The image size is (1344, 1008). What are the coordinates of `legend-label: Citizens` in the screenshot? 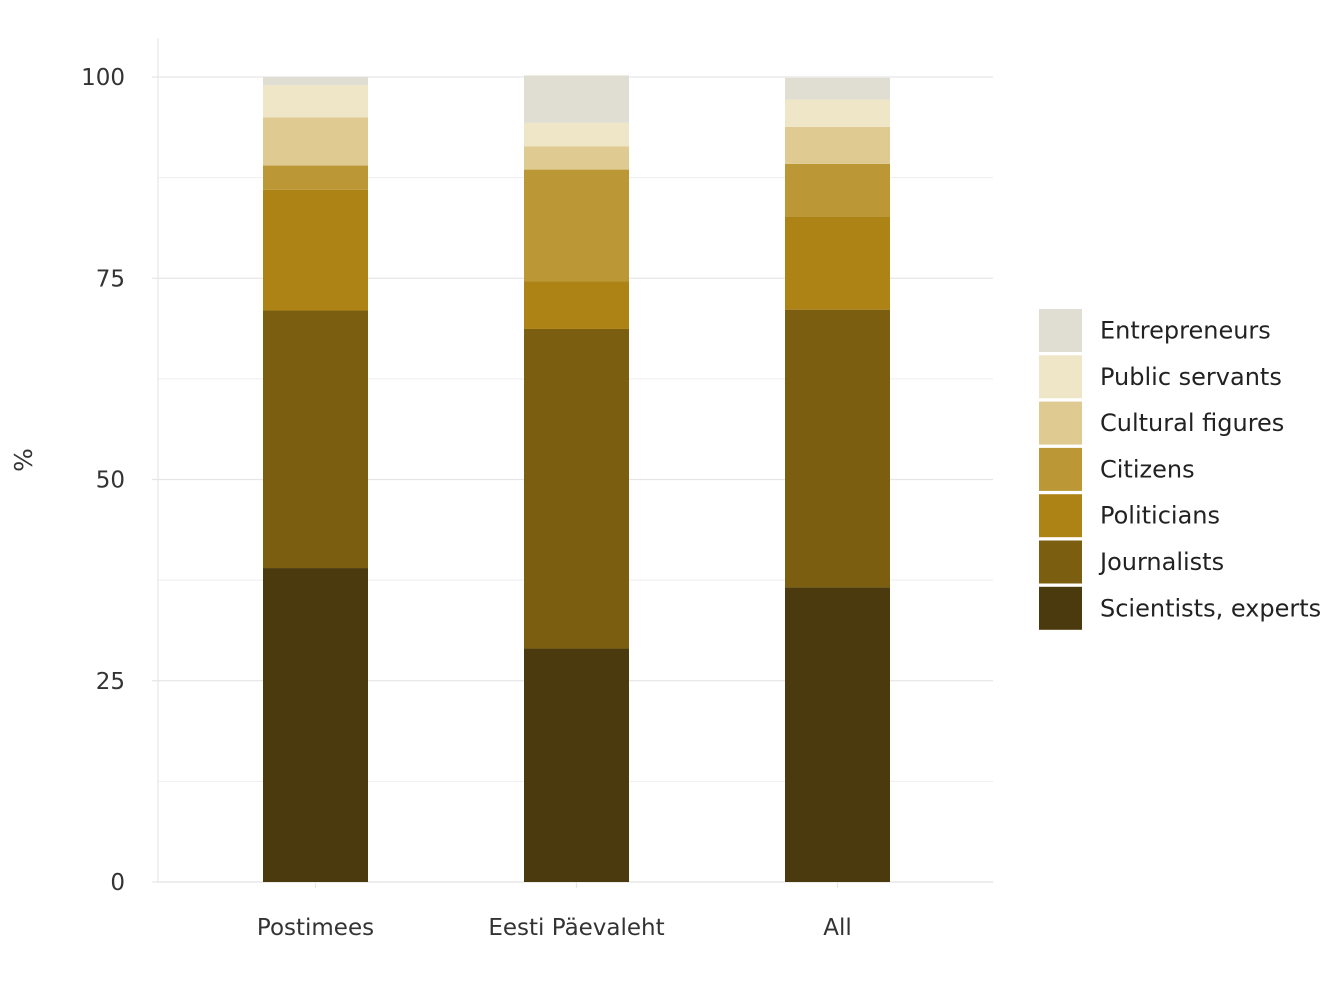 It's located at (1147, 469).